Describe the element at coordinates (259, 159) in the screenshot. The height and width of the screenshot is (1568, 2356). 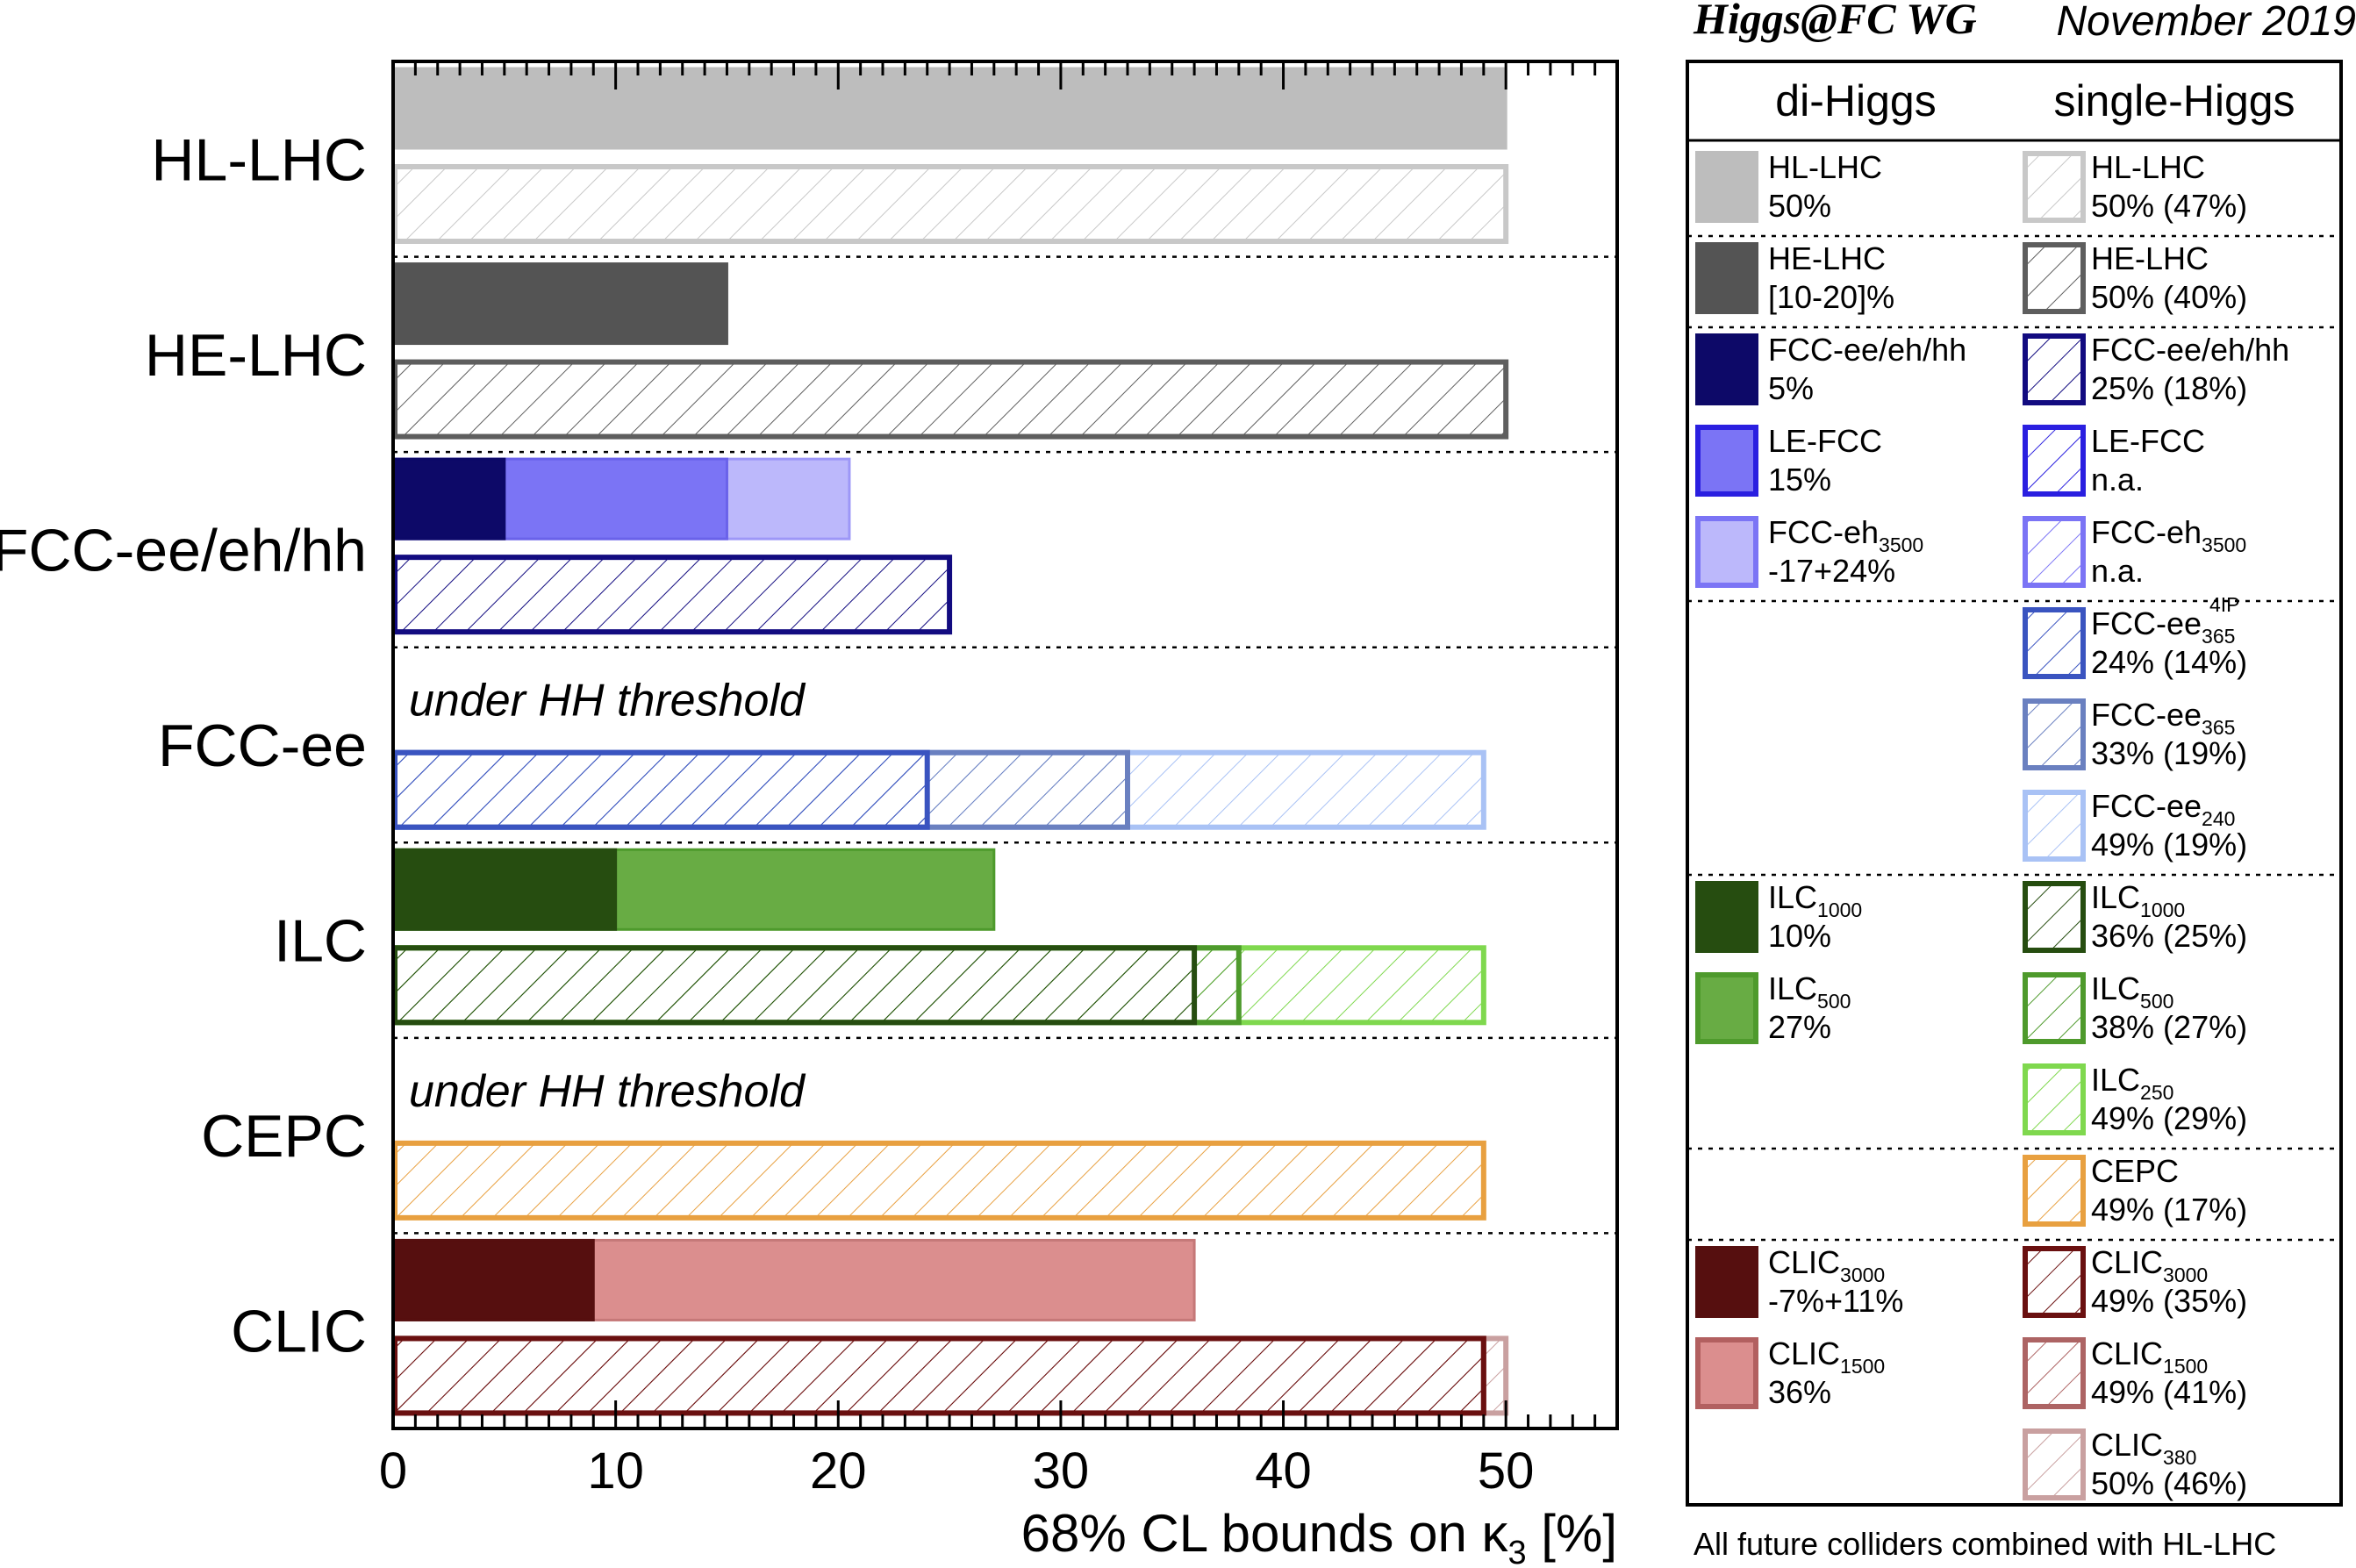
I see `category-label: HL-LHC` at that location.